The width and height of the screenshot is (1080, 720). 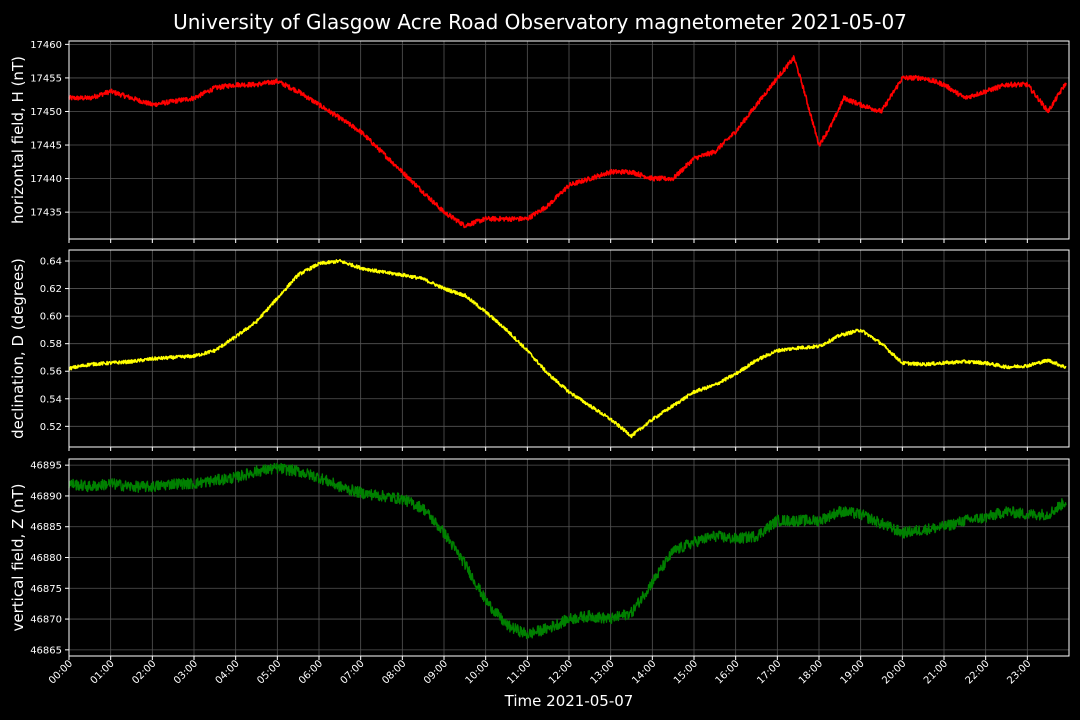 I want to click on y-axis-label: vertical field, Z (nT), so click(x=18, y=557).